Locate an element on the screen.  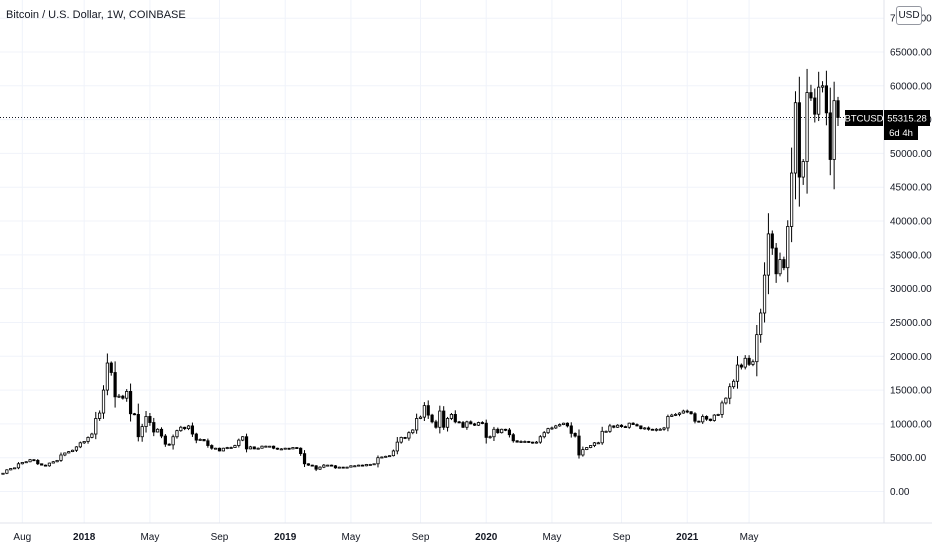
y-tick-label: 15000.00 is located at coordinates (911, 391).